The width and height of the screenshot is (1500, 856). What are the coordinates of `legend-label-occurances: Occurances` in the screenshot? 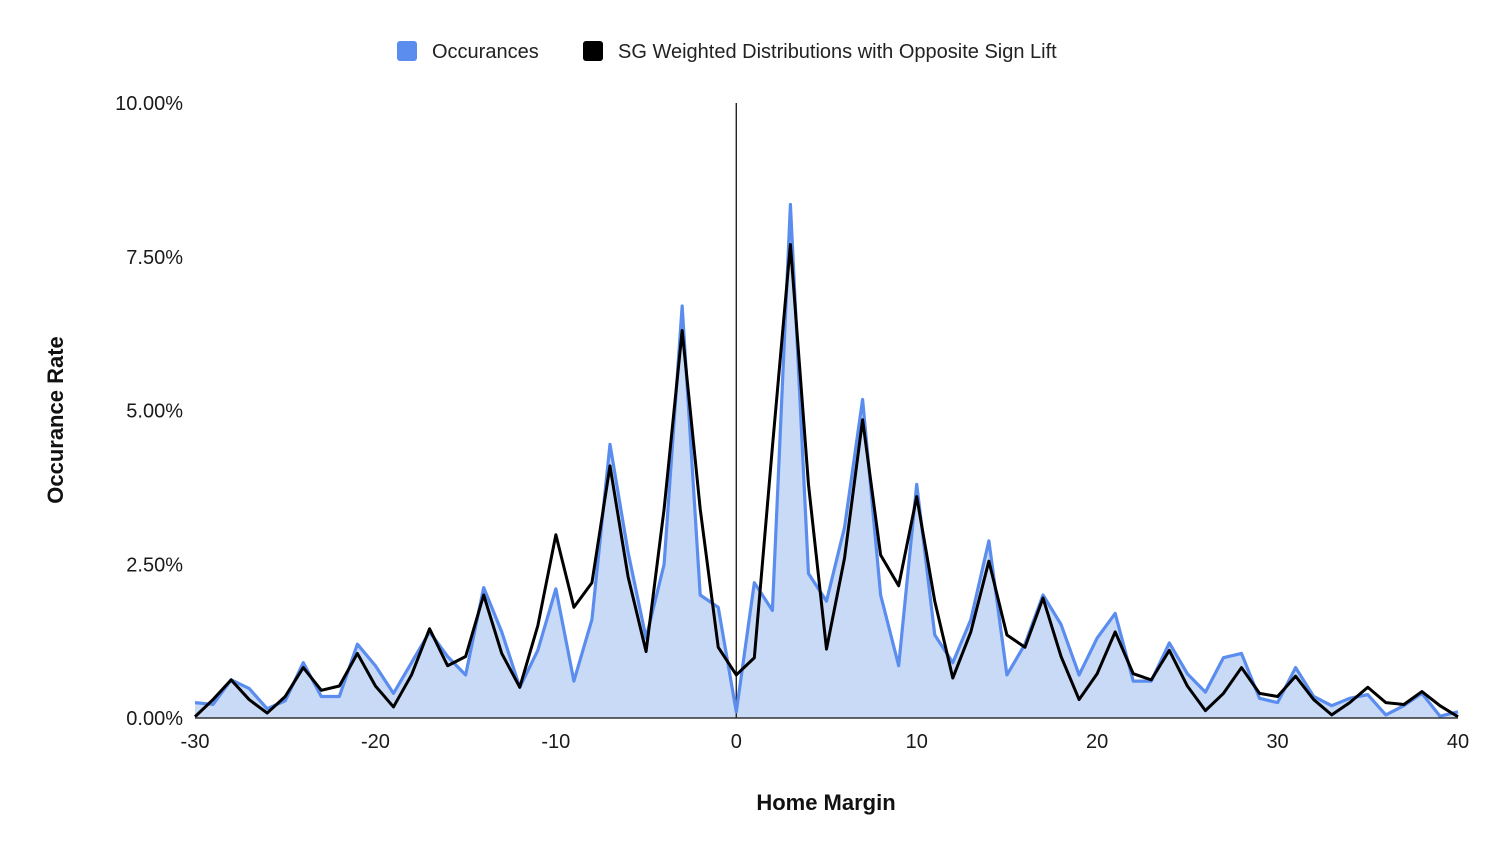 It's located at (485, 52).